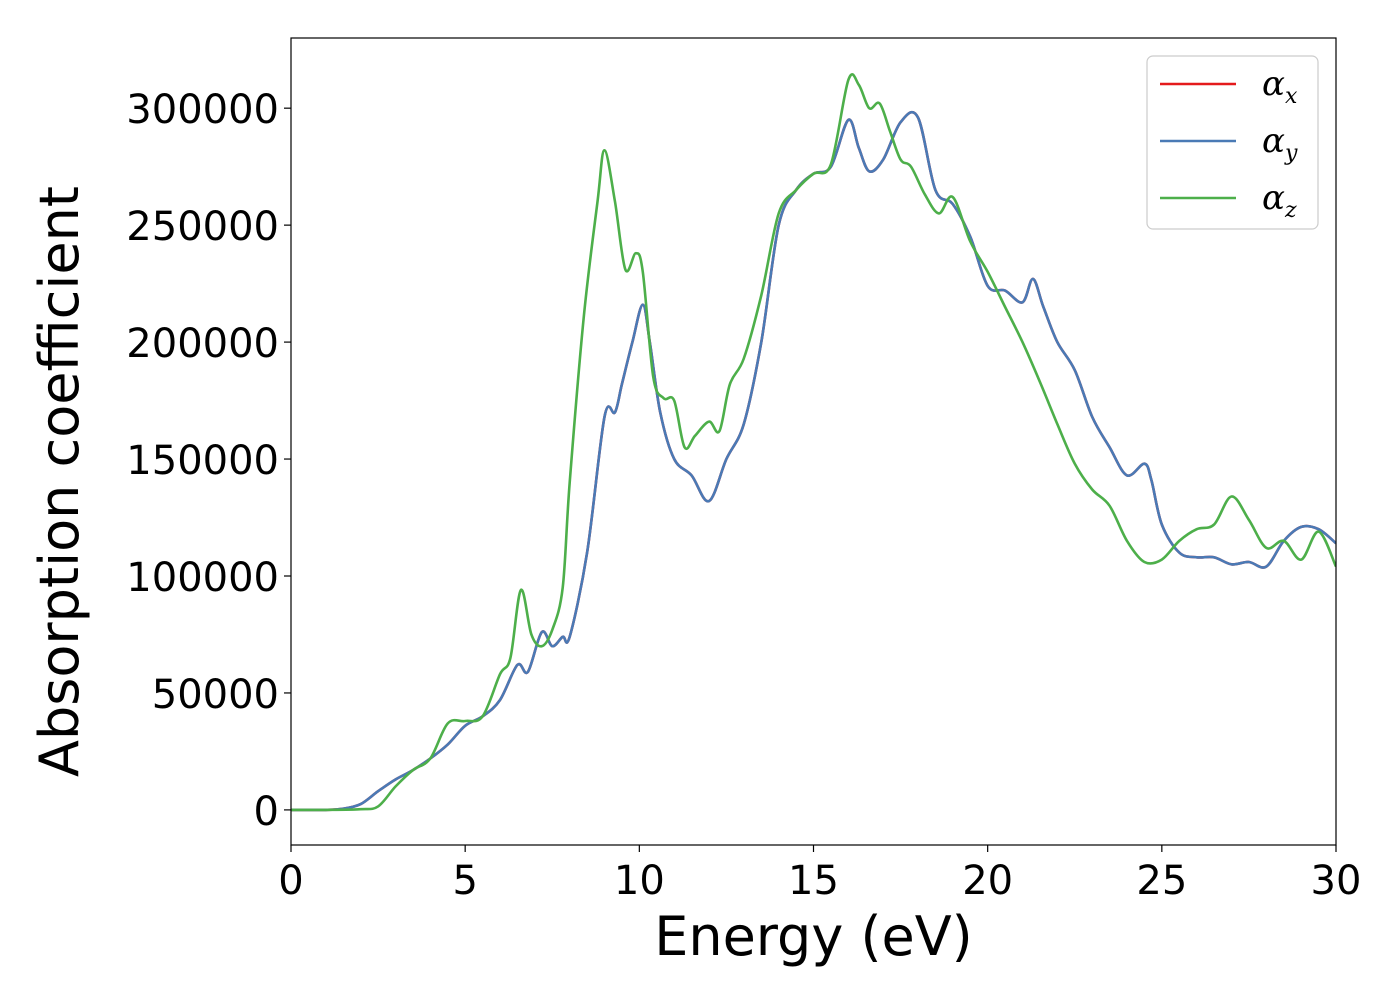 This screenshot has width=1400, height=1000. What do you see at coordinates (987, 881) in the screenshot?
I see `x-tick-label: 20` at bounding box center [987, 881].